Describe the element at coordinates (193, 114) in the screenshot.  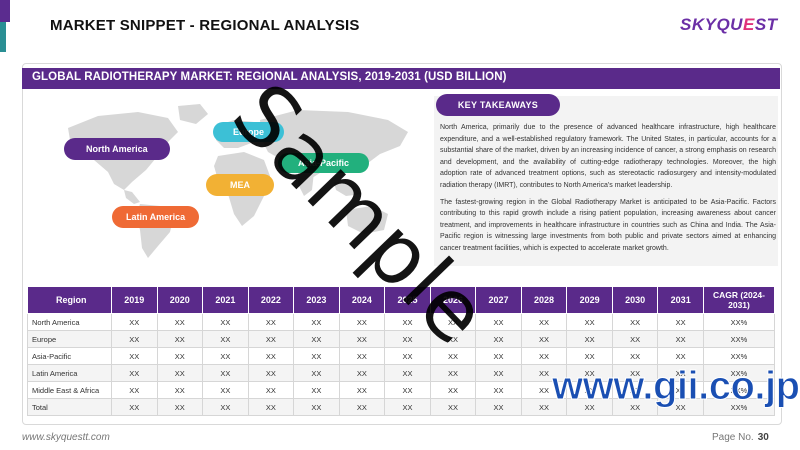
I see `map-greenland` at that location.